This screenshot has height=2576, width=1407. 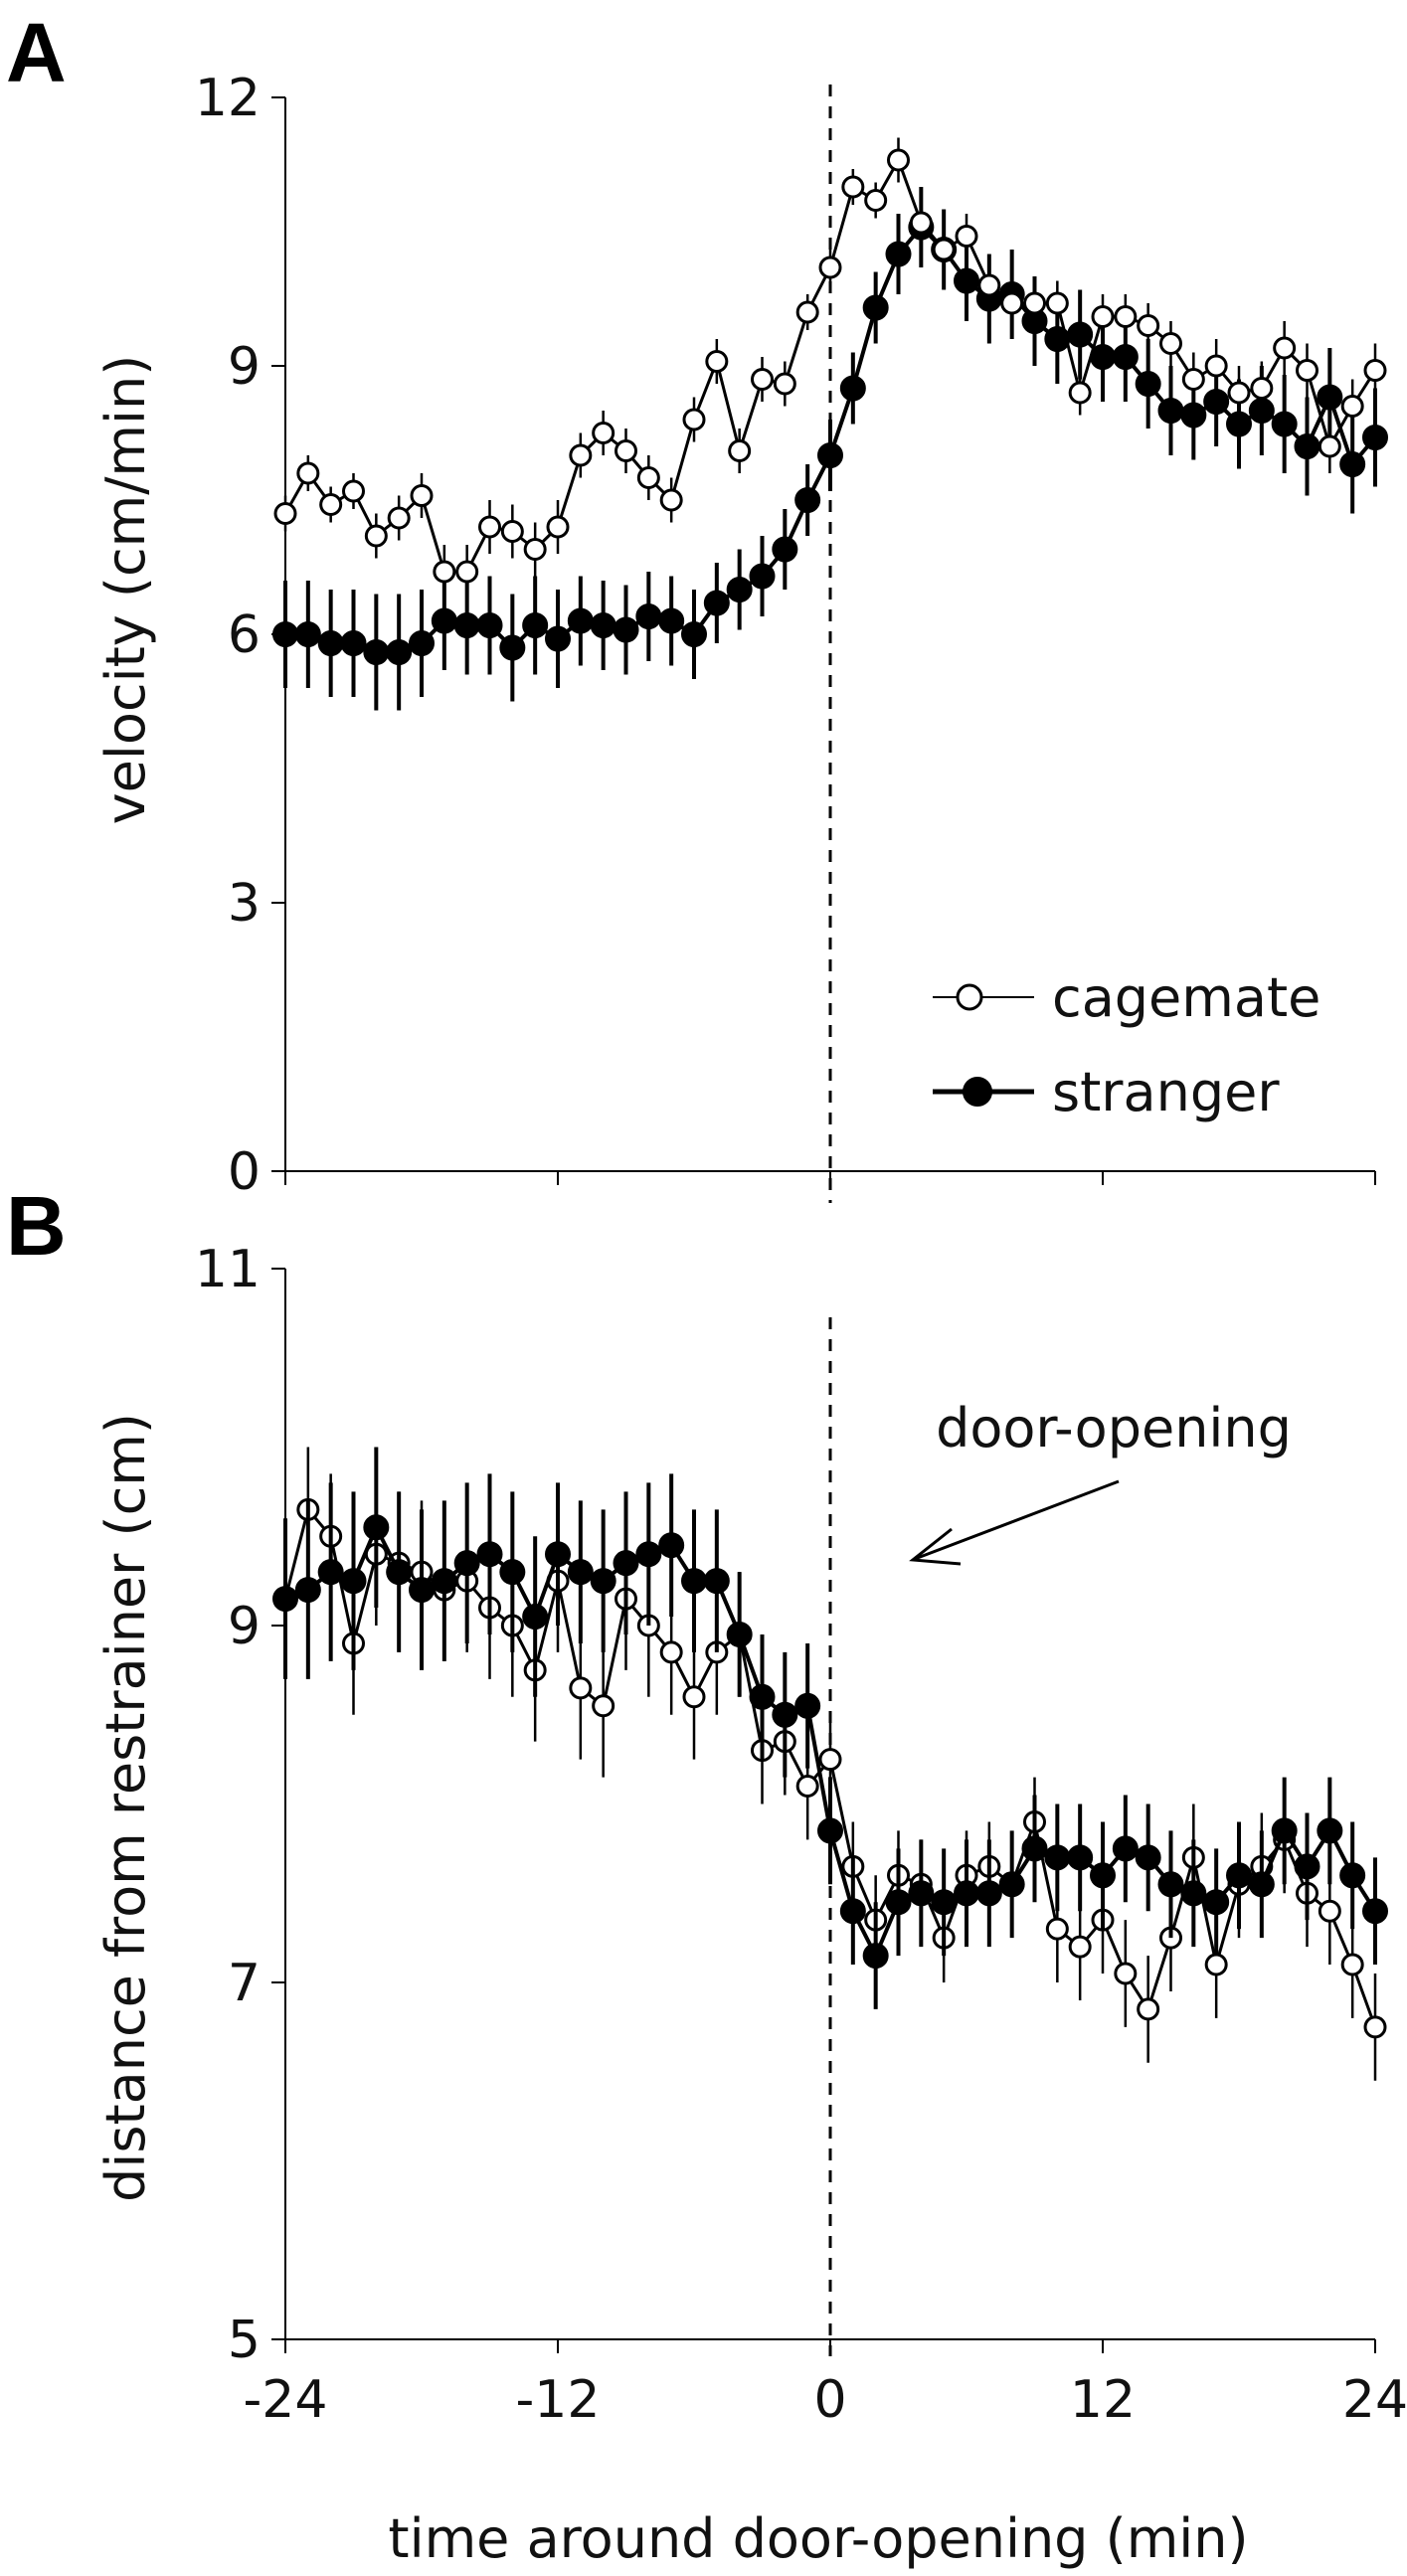 I want to click on panel-letter-a: A, so click(x=36, y=52).